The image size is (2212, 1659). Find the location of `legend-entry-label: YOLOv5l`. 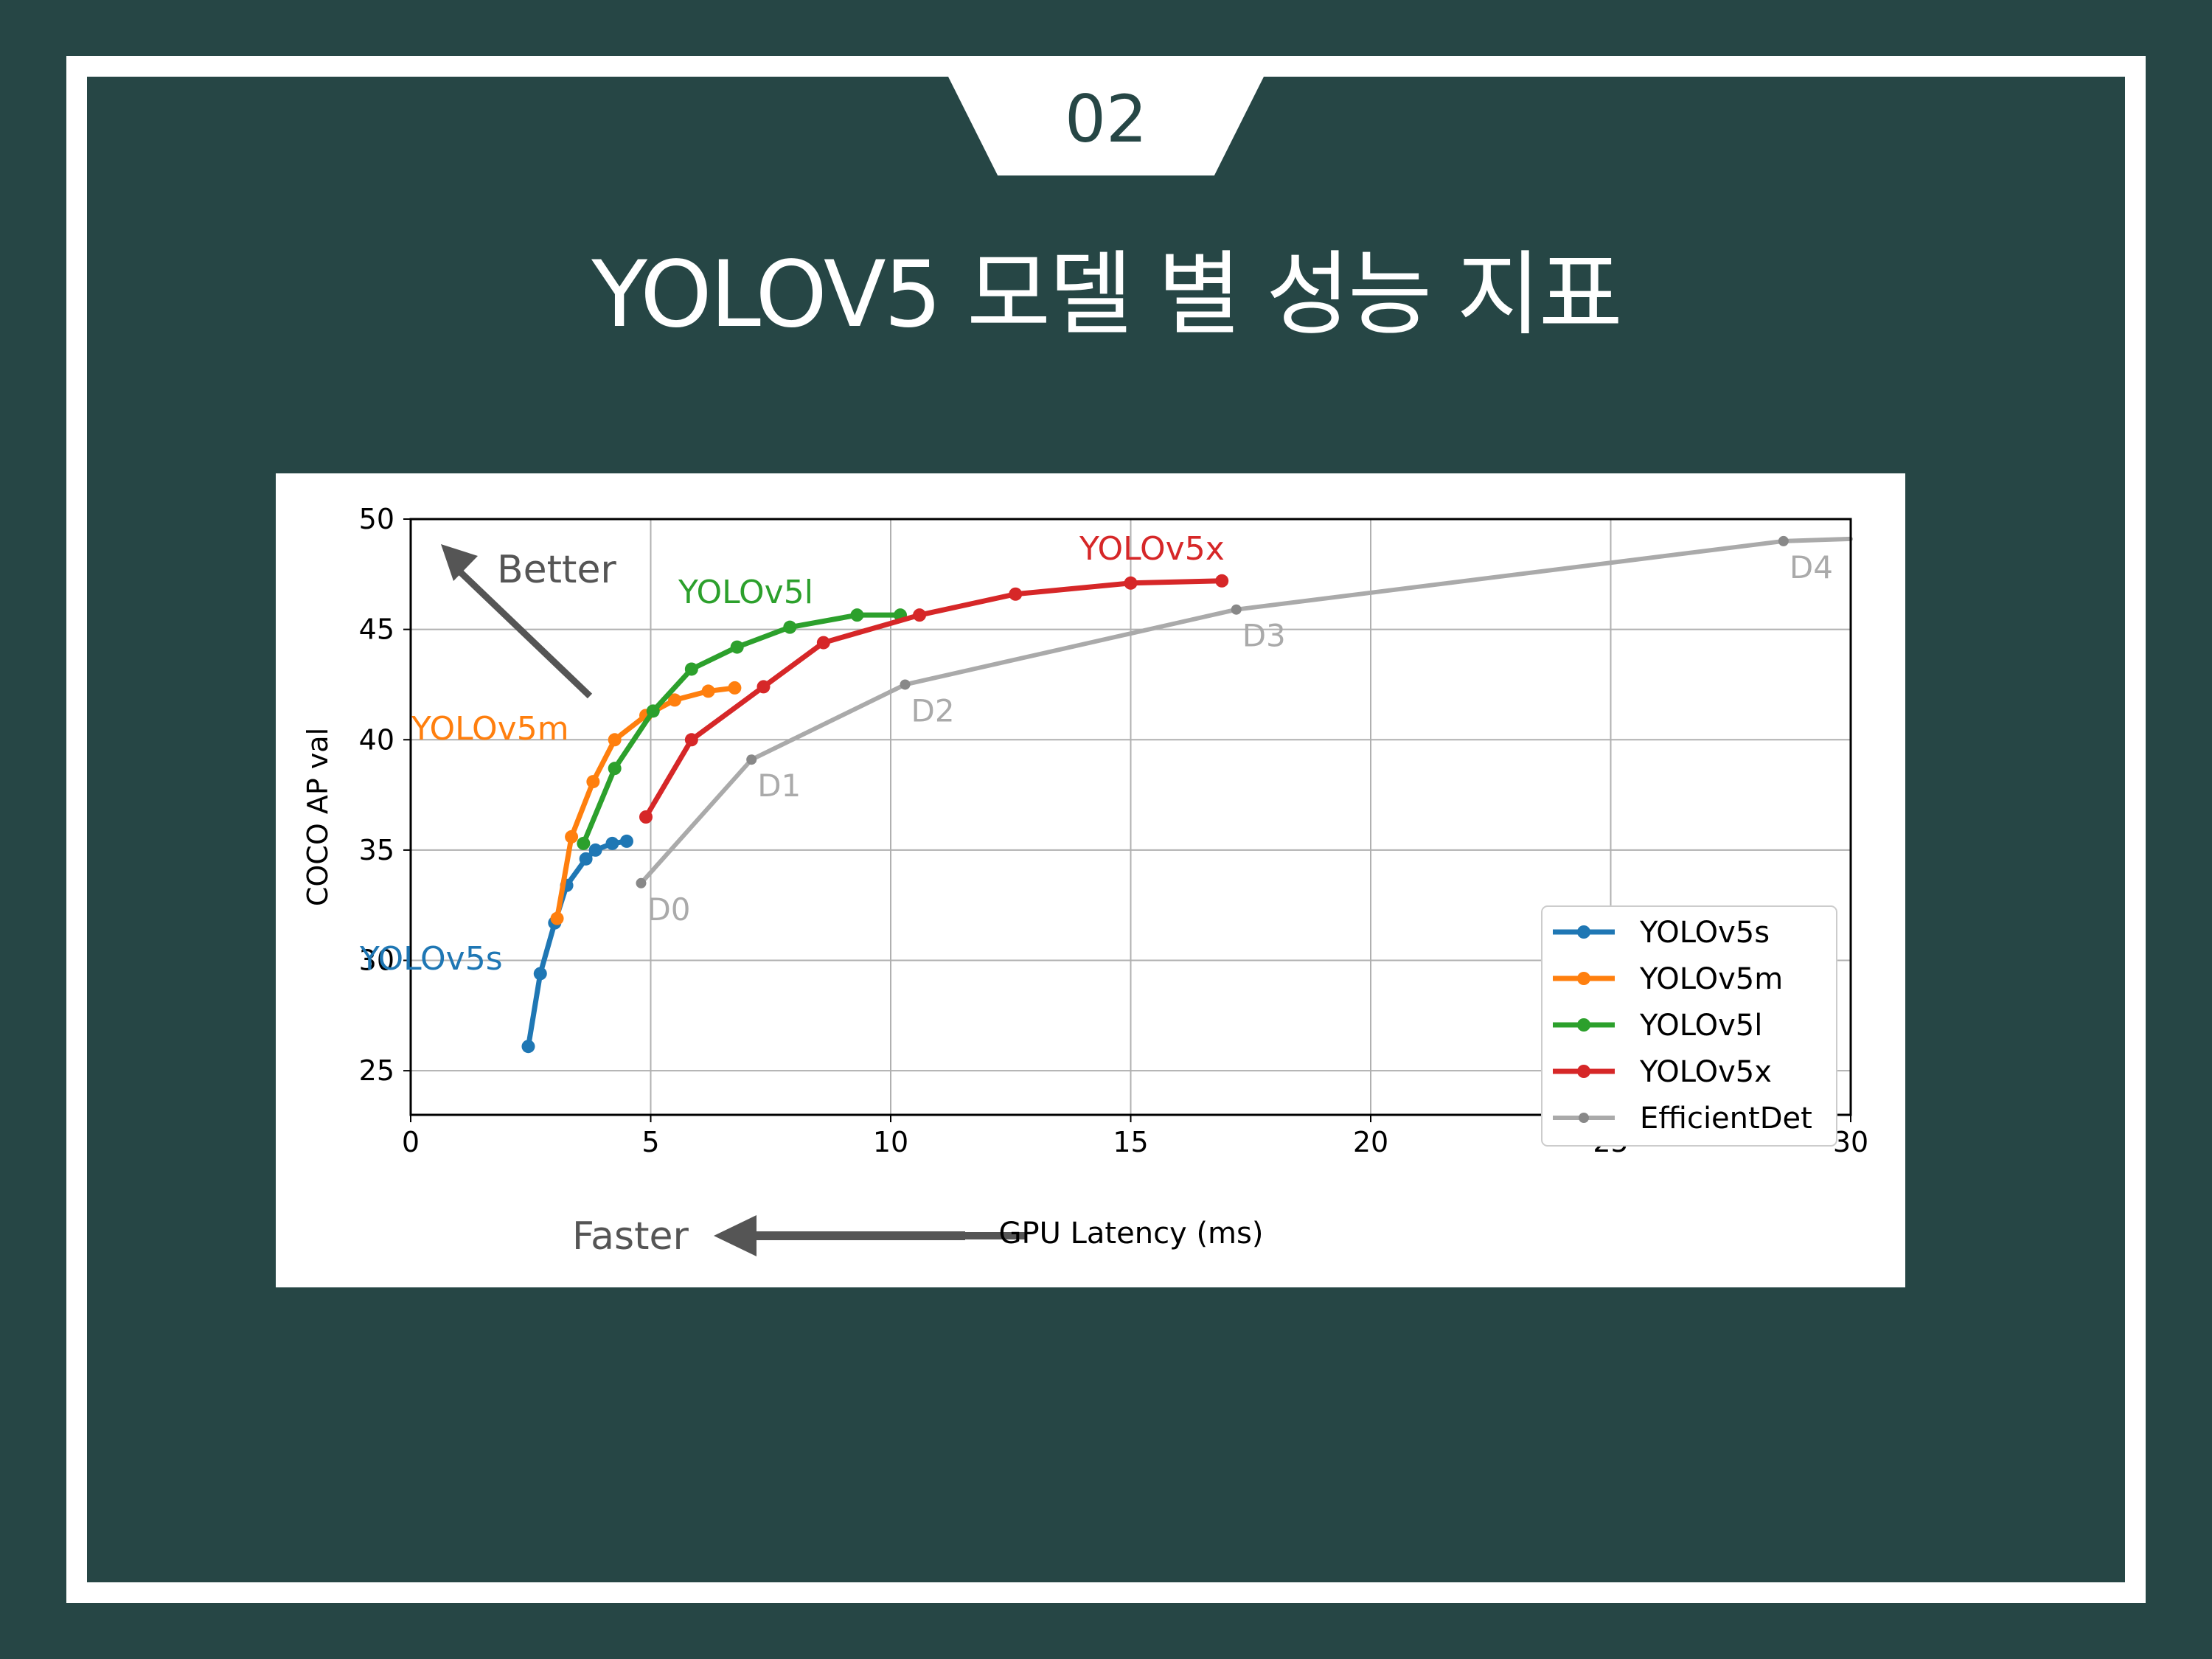

legend-entry-label: YOLOv5l is located at coordinates (1700, 1026).